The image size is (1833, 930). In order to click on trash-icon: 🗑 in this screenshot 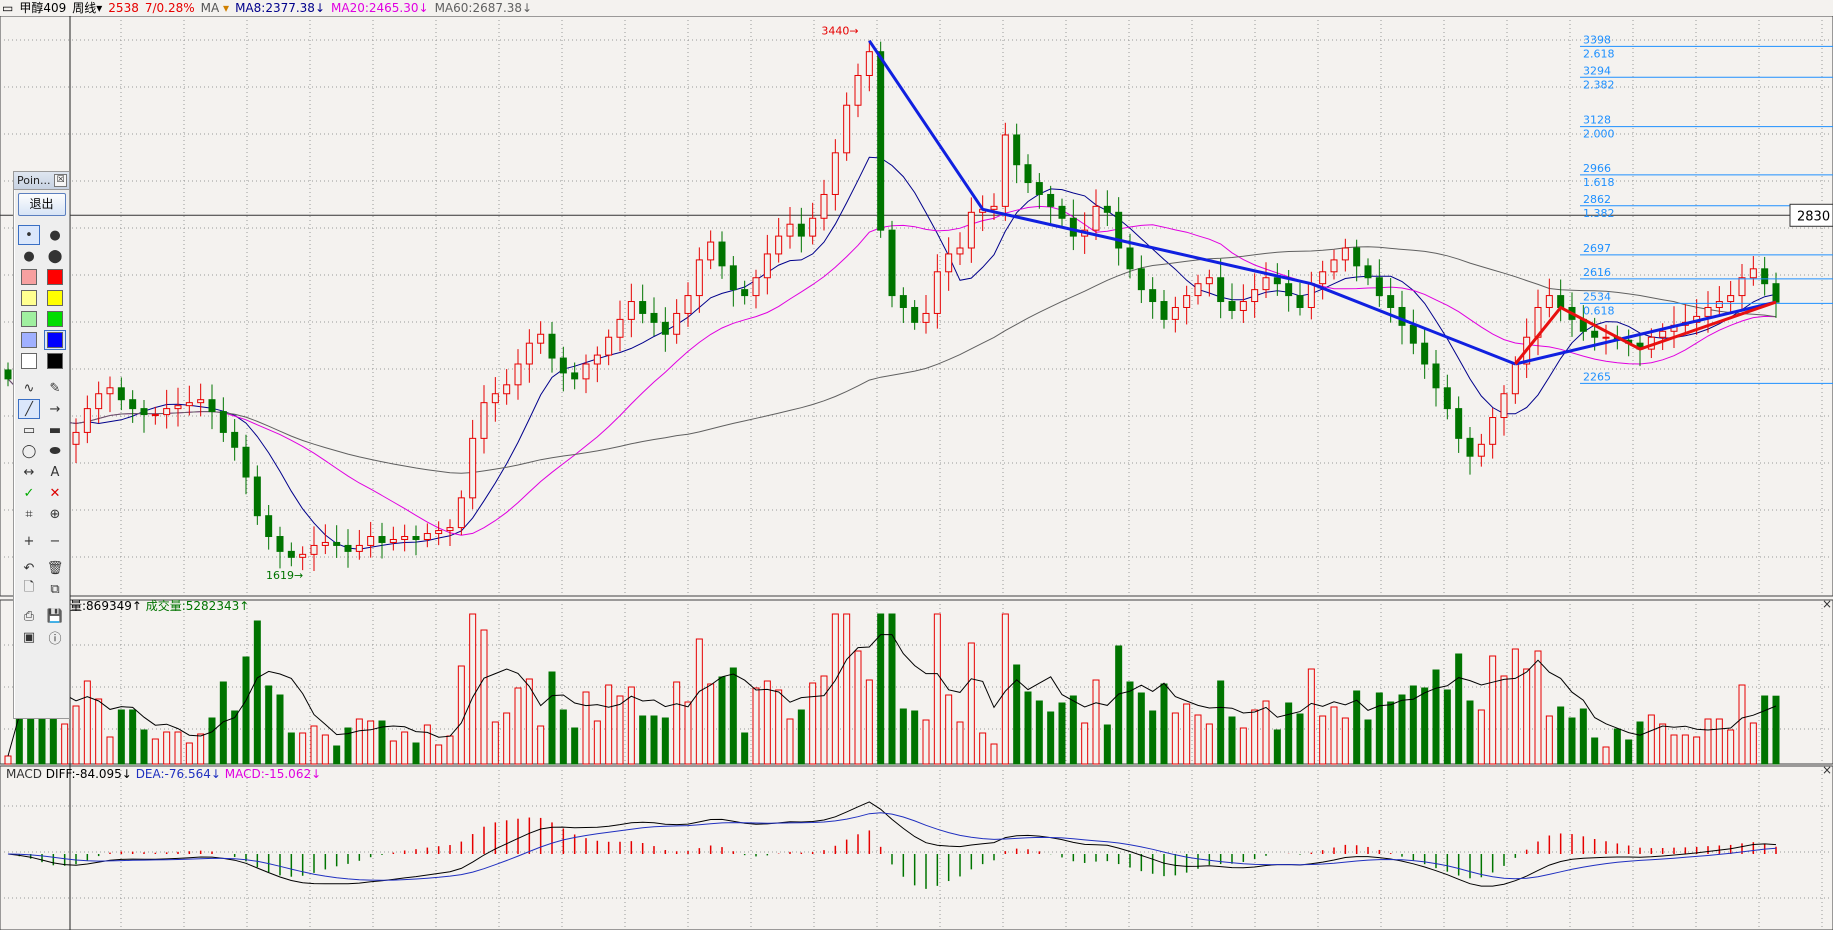, I will do `click(55, 568)`.